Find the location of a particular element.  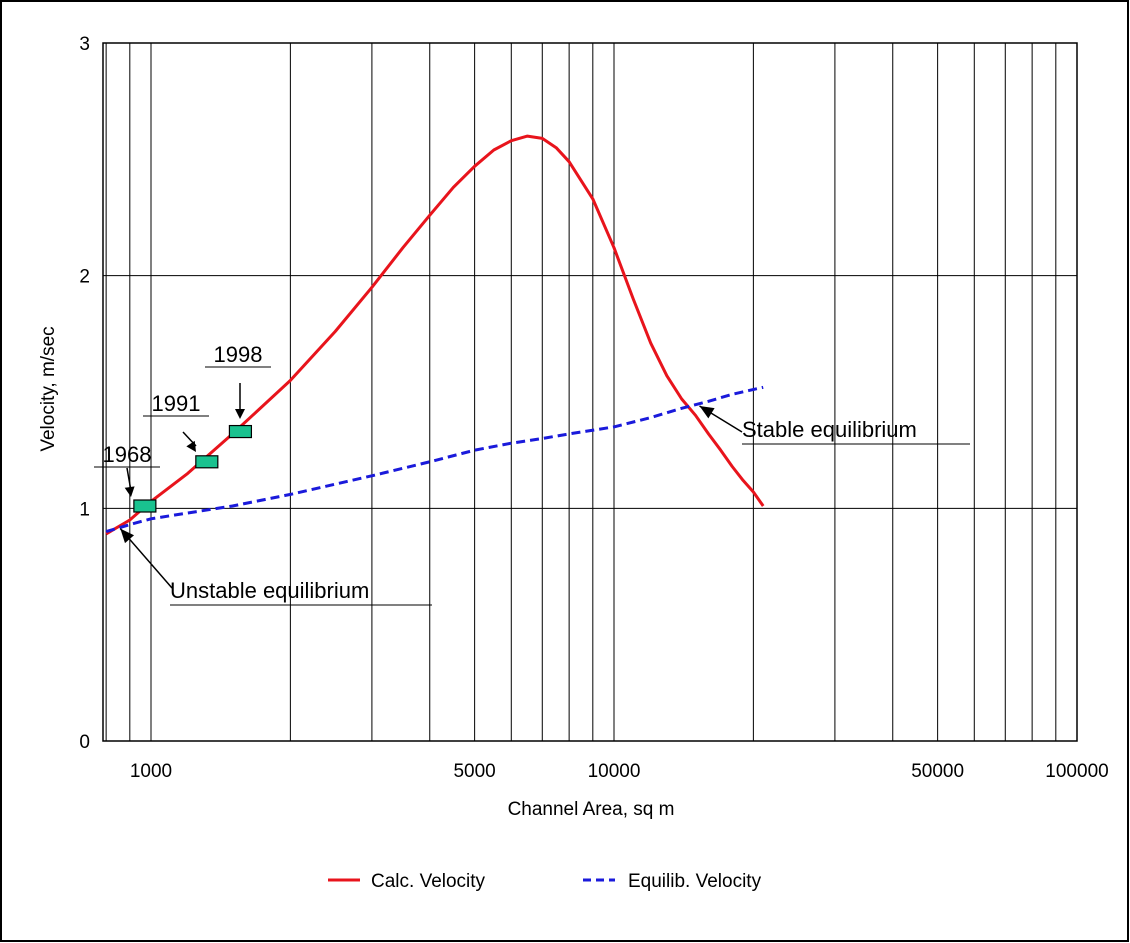

legend-label-calc-velocity: Calc. Velocity is located at coordinates (428, 881).